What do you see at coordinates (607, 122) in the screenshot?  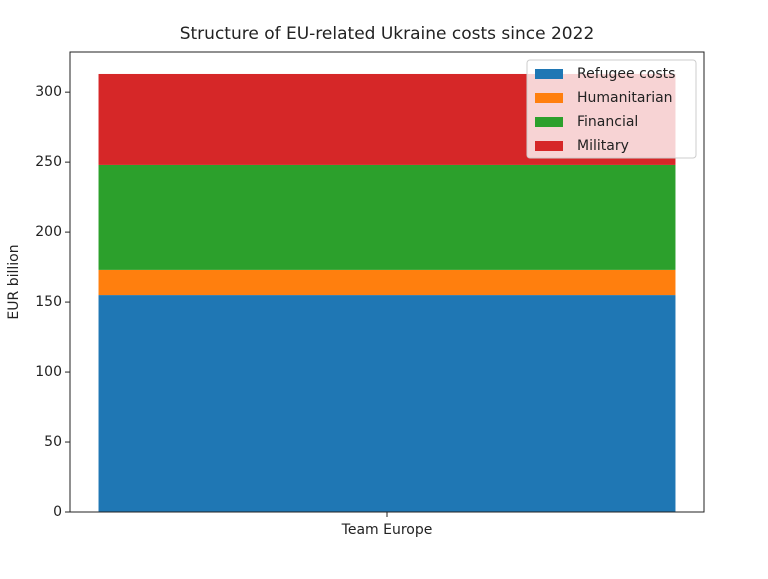 I see `legend-label: Financial` at bounding box center [607, 122].